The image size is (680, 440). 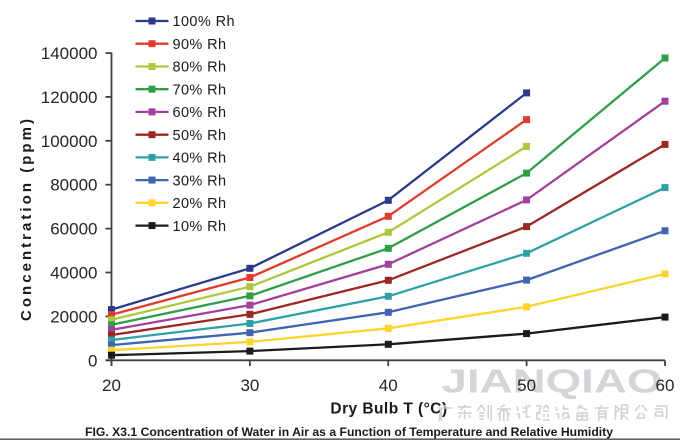 What do you see at coordinates (69, 97) in the screenshot?
I see `svg-text: 120000` at bounding box center [69, 97].